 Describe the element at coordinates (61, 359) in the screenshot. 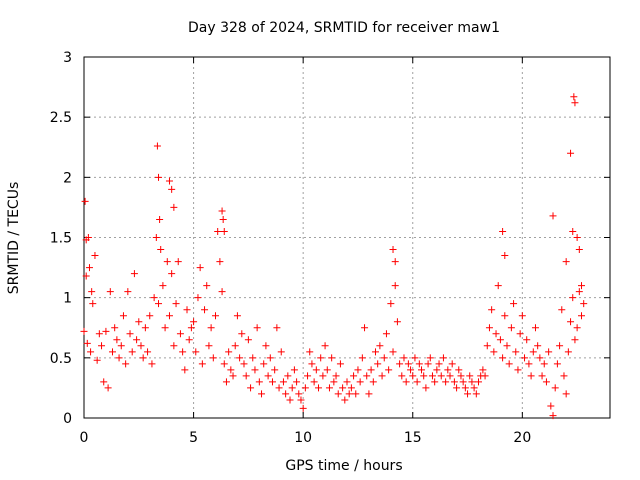

I see `y-tick-label: 0.5` at that location.